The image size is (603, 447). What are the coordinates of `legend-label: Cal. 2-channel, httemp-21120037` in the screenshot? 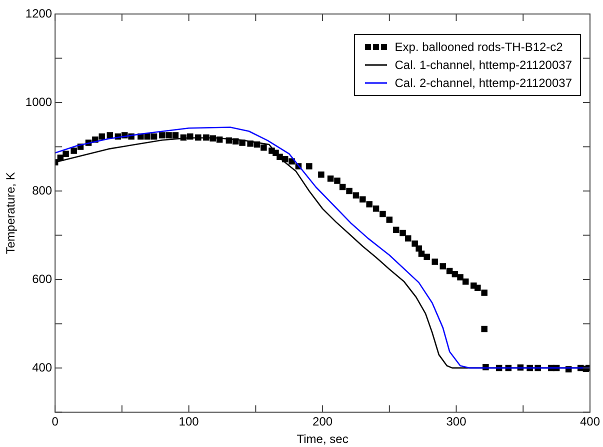 It's located at (483, 83).